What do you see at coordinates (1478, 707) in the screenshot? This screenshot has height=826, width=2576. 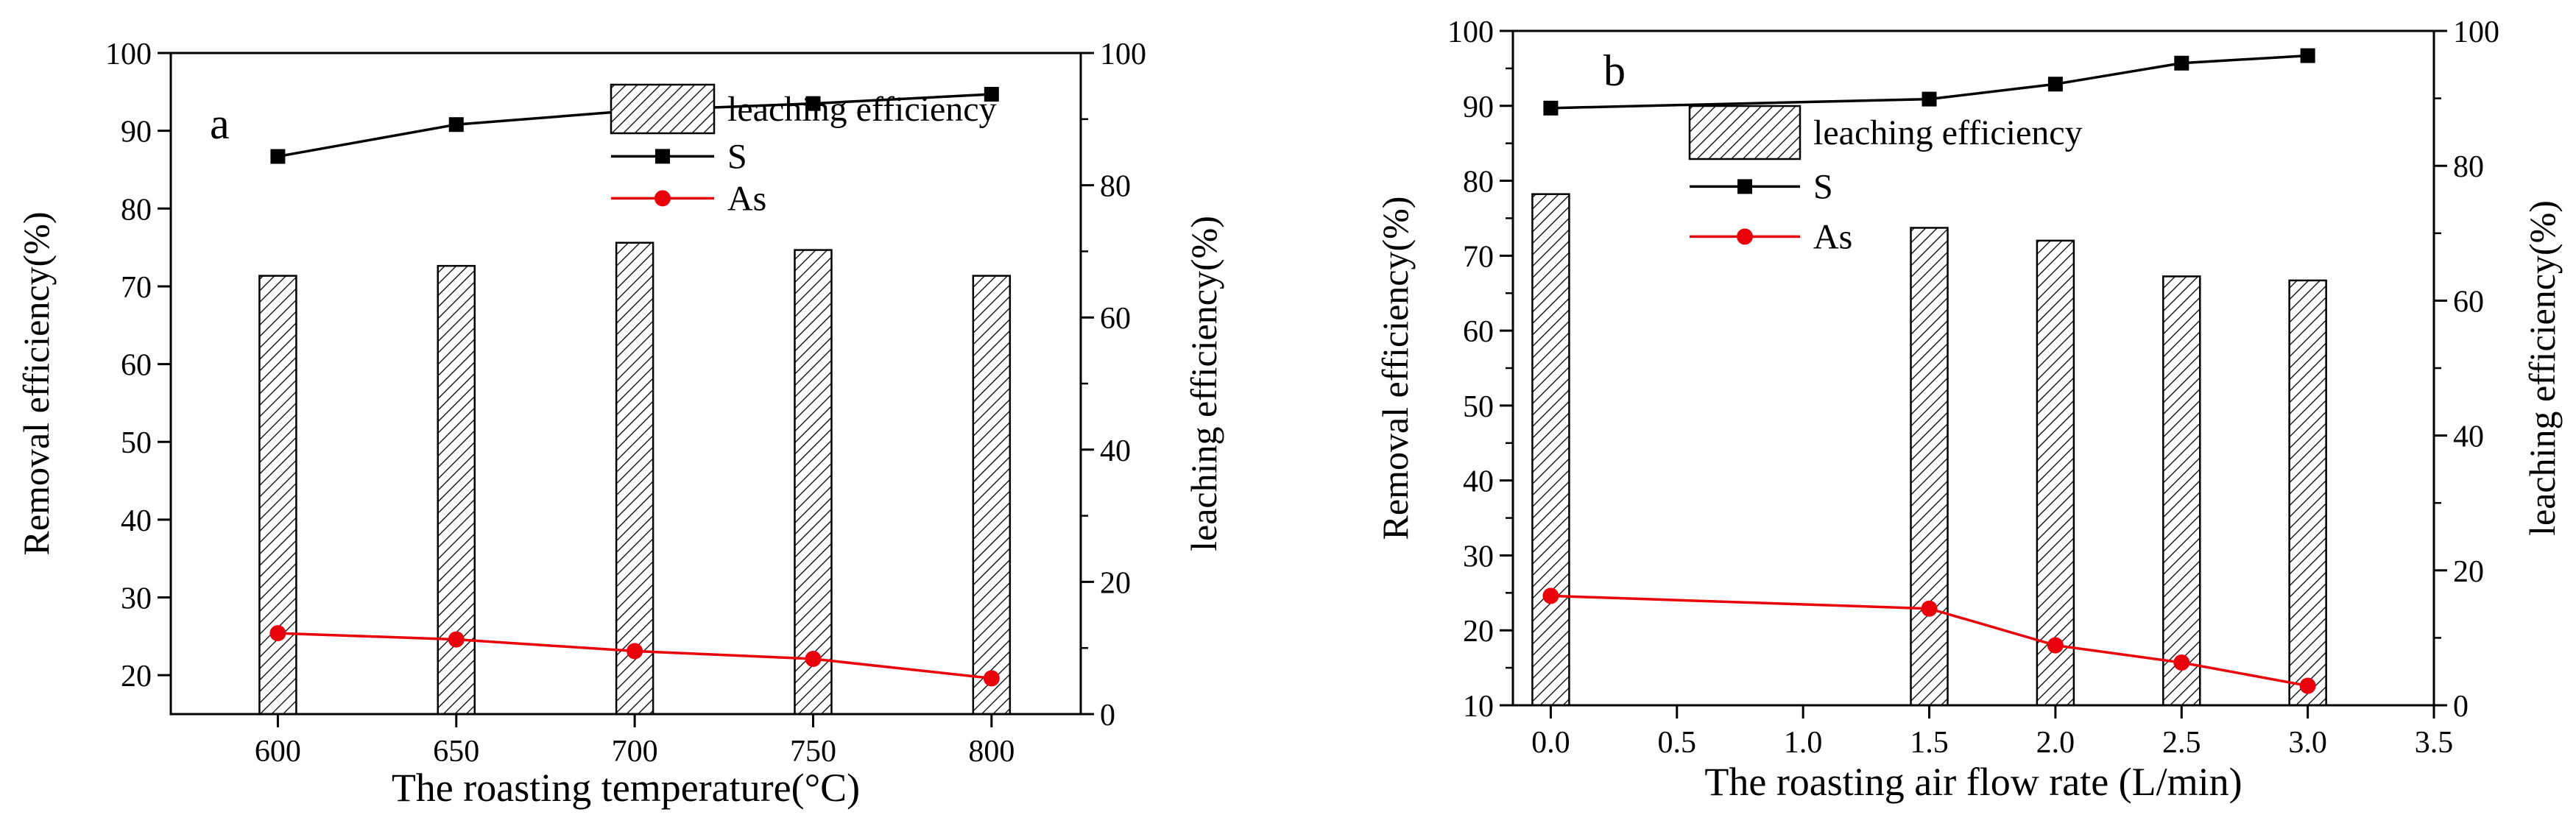 I see `y-tick-label: 10` at bounding box center [1478, 707].